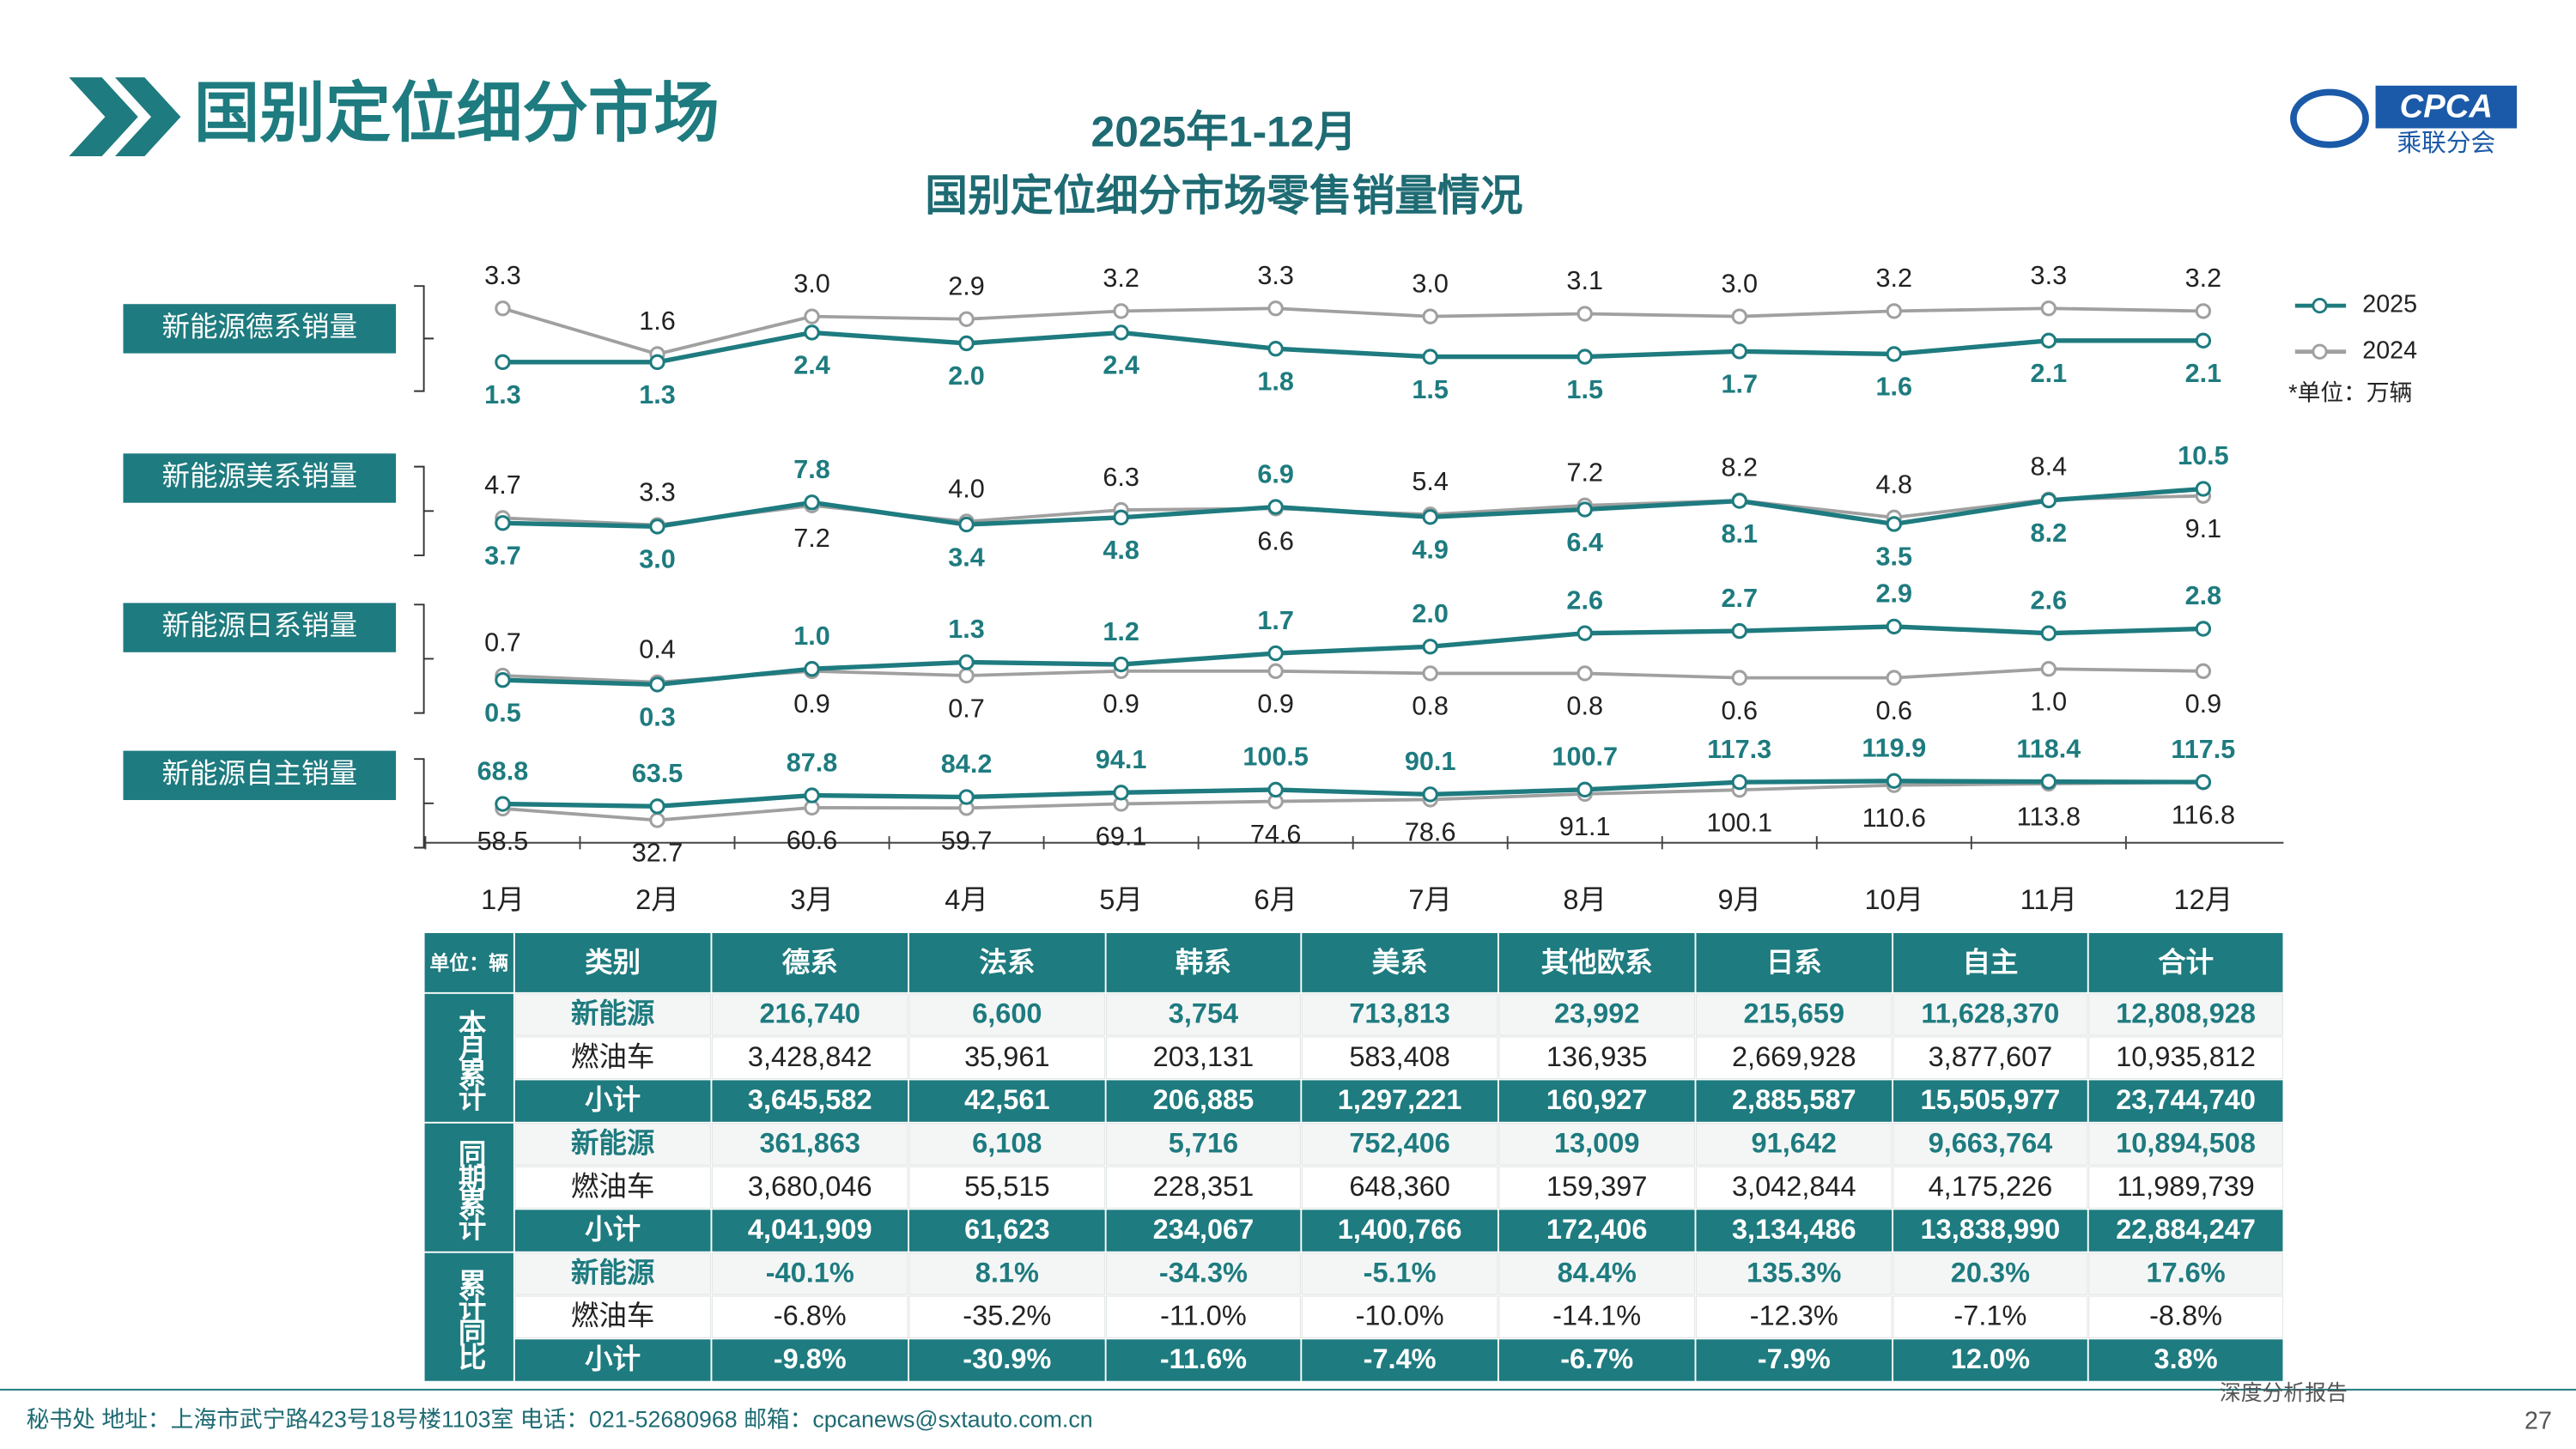 This screenshot has height=1449, width=2576. What do you see at coordinates (1597, 1142) in the screenshot?
I see `cell-text: 13,009` at bounding box center [1597, 1142].